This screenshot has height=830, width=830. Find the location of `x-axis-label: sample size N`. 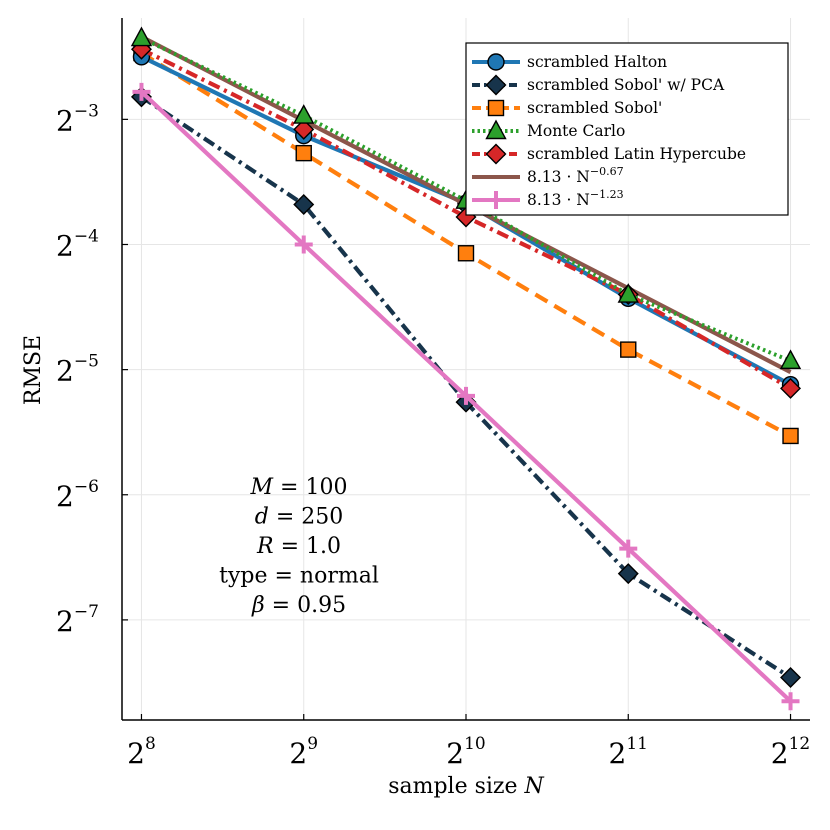

x-axis-label: sample size N is located at coordinates (466, 786).